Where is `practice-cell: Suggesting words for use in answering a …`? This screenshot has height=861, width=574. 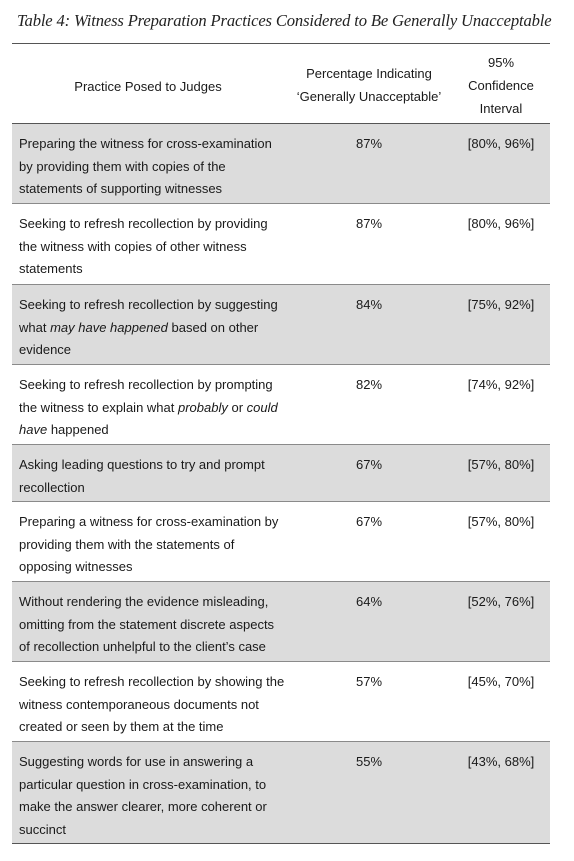 practice-cell: Suggesting words for use in answering a … is located at coordinates (143, 795).